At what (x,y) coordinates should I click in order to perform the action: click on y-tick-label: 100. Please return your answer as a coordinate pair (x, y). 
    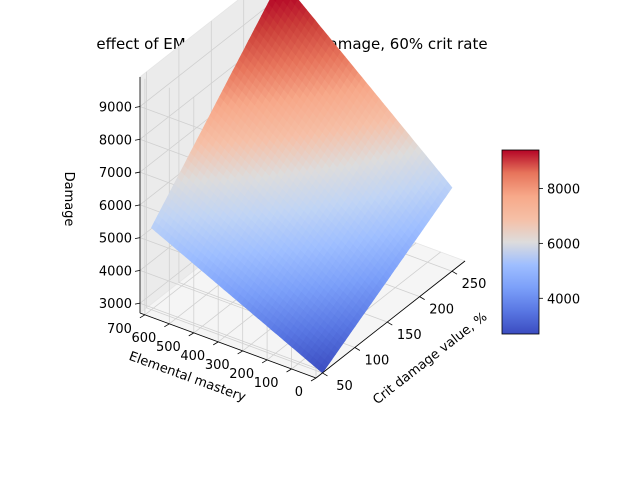
    Looking at the image, I should click on (266, 383).